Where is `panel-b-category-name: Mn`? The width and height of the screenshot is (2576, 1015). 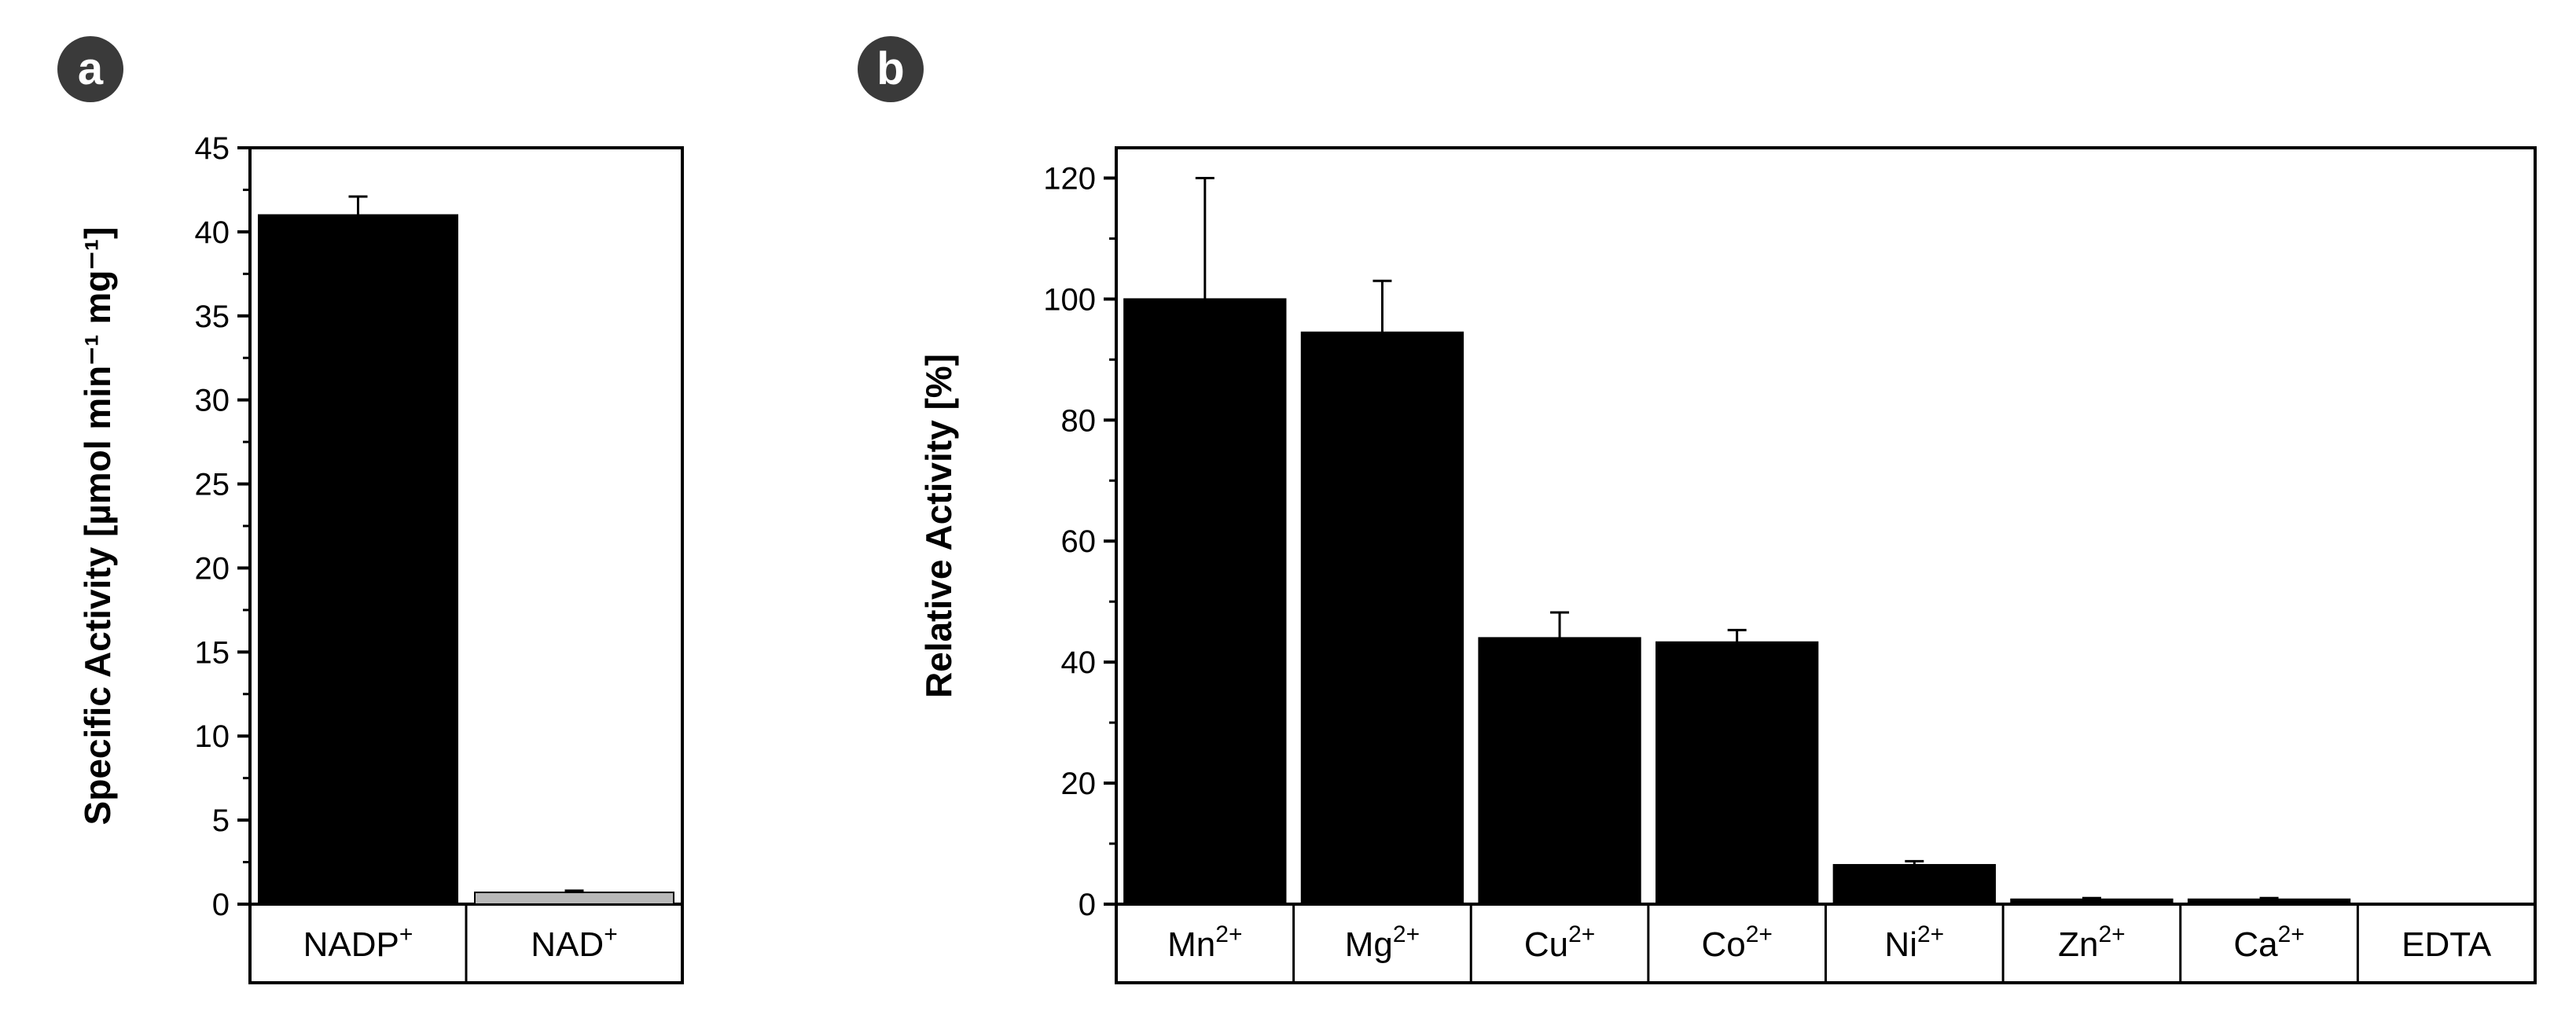 panel-b-category-name: Mn is located at coordinates (1191, 945).